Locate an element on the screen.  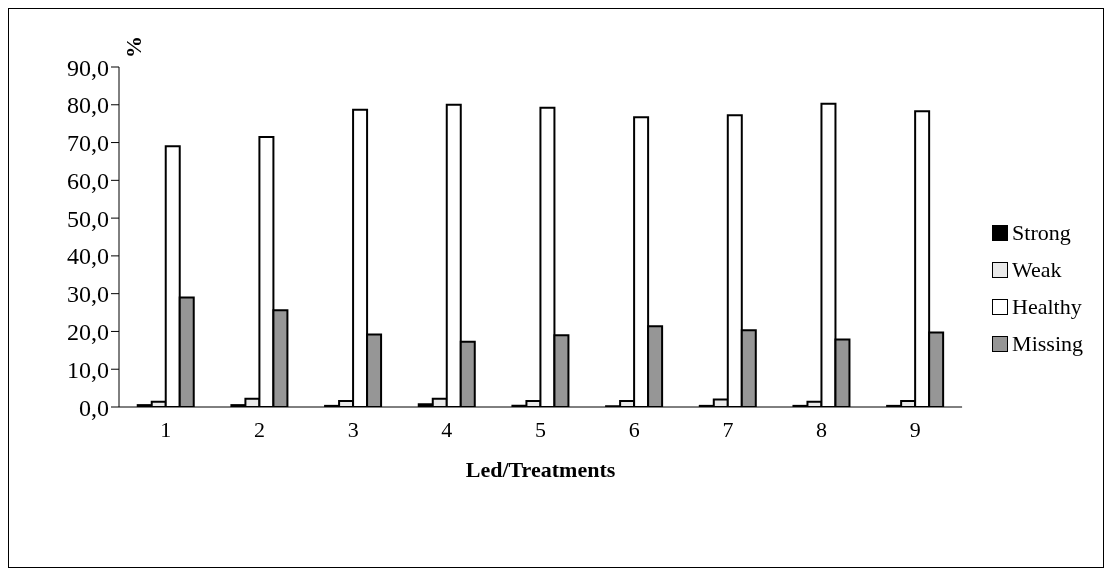
y-tick-label: 20,0 is located at coordinates (88, 331).